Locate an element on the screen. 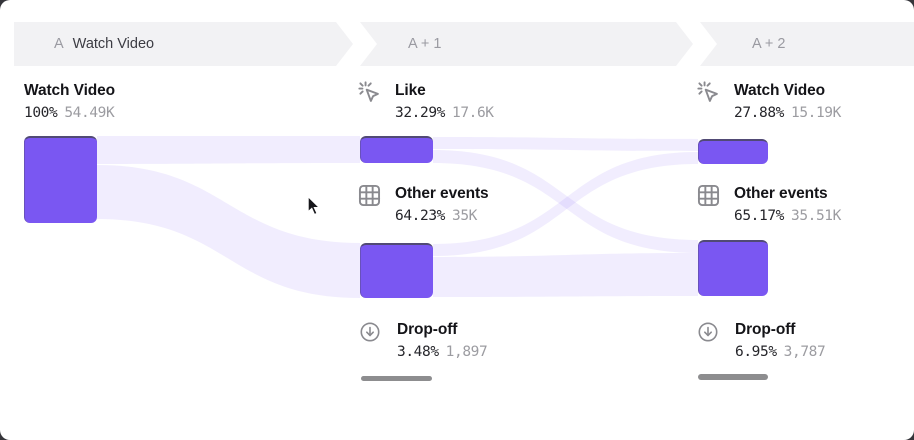 The width and height of the screenshot is (914, 440). event-values: 100% 54.49K is located at coordinates (69, 113).